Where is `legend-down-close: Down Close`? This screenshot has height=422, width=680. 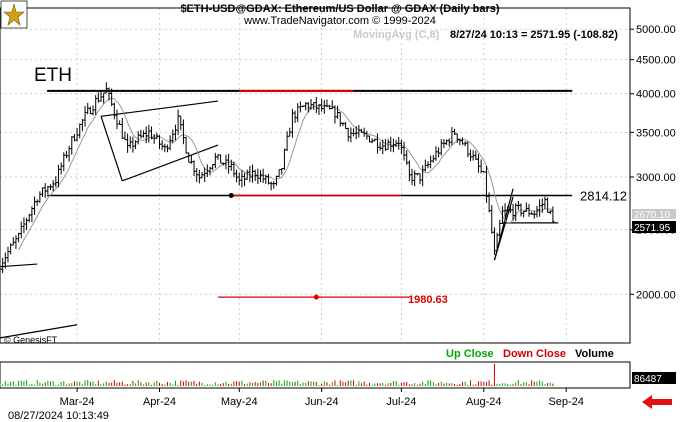 legend-down-close: Down Close is located at coordinates (534, 354).